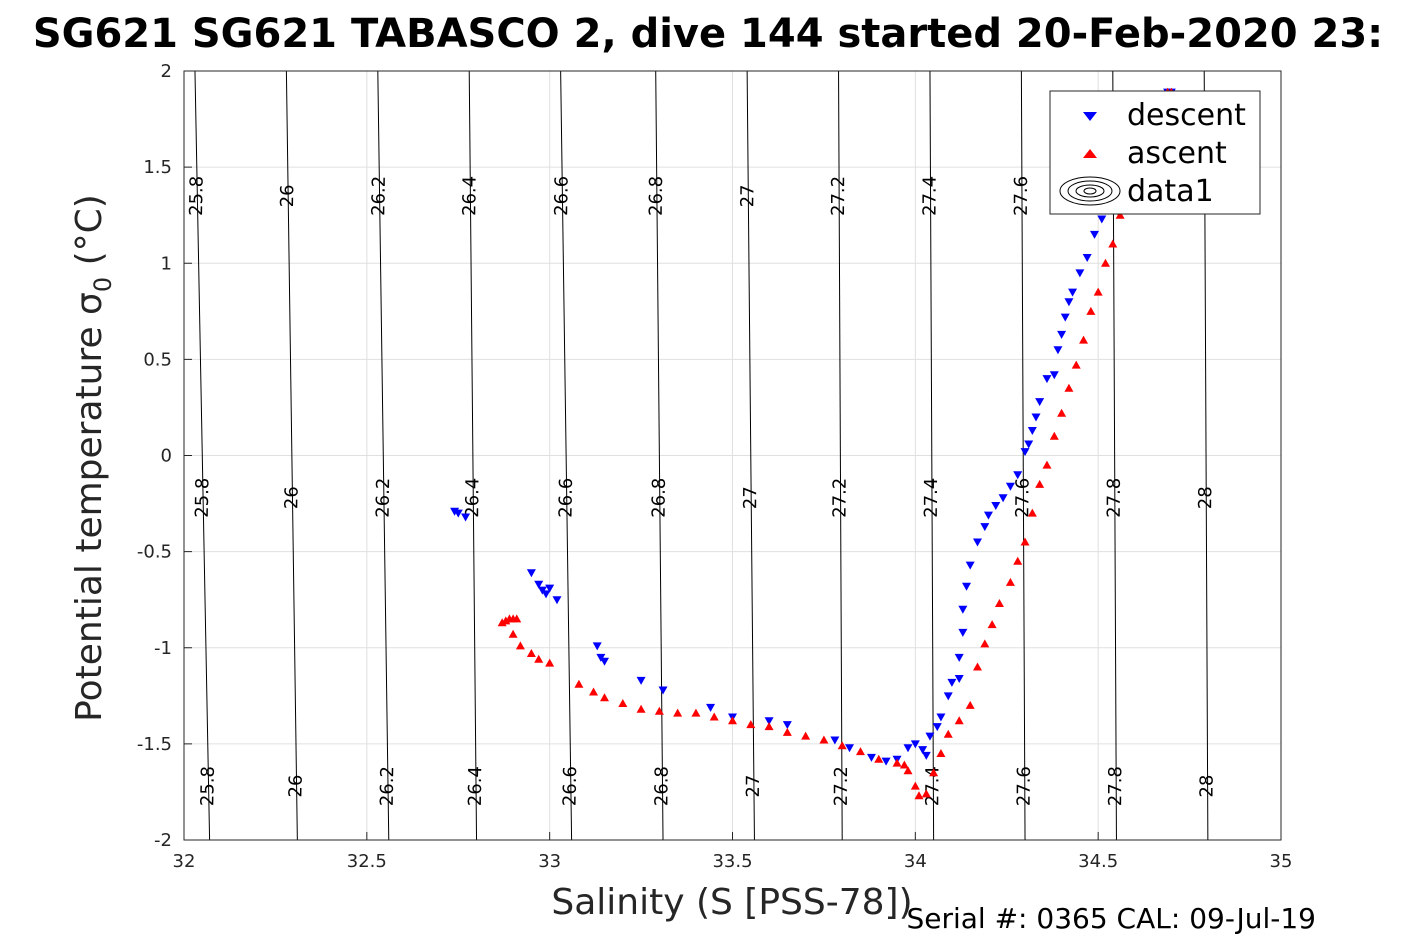 Image resolution: width=1417 pixels, height=945 pixels. What do you see at coordinates (731, 902) in the screenshot?
I see `x-axis-label: Salinity (S [PSS-78])` at bounding box center [731, 902].